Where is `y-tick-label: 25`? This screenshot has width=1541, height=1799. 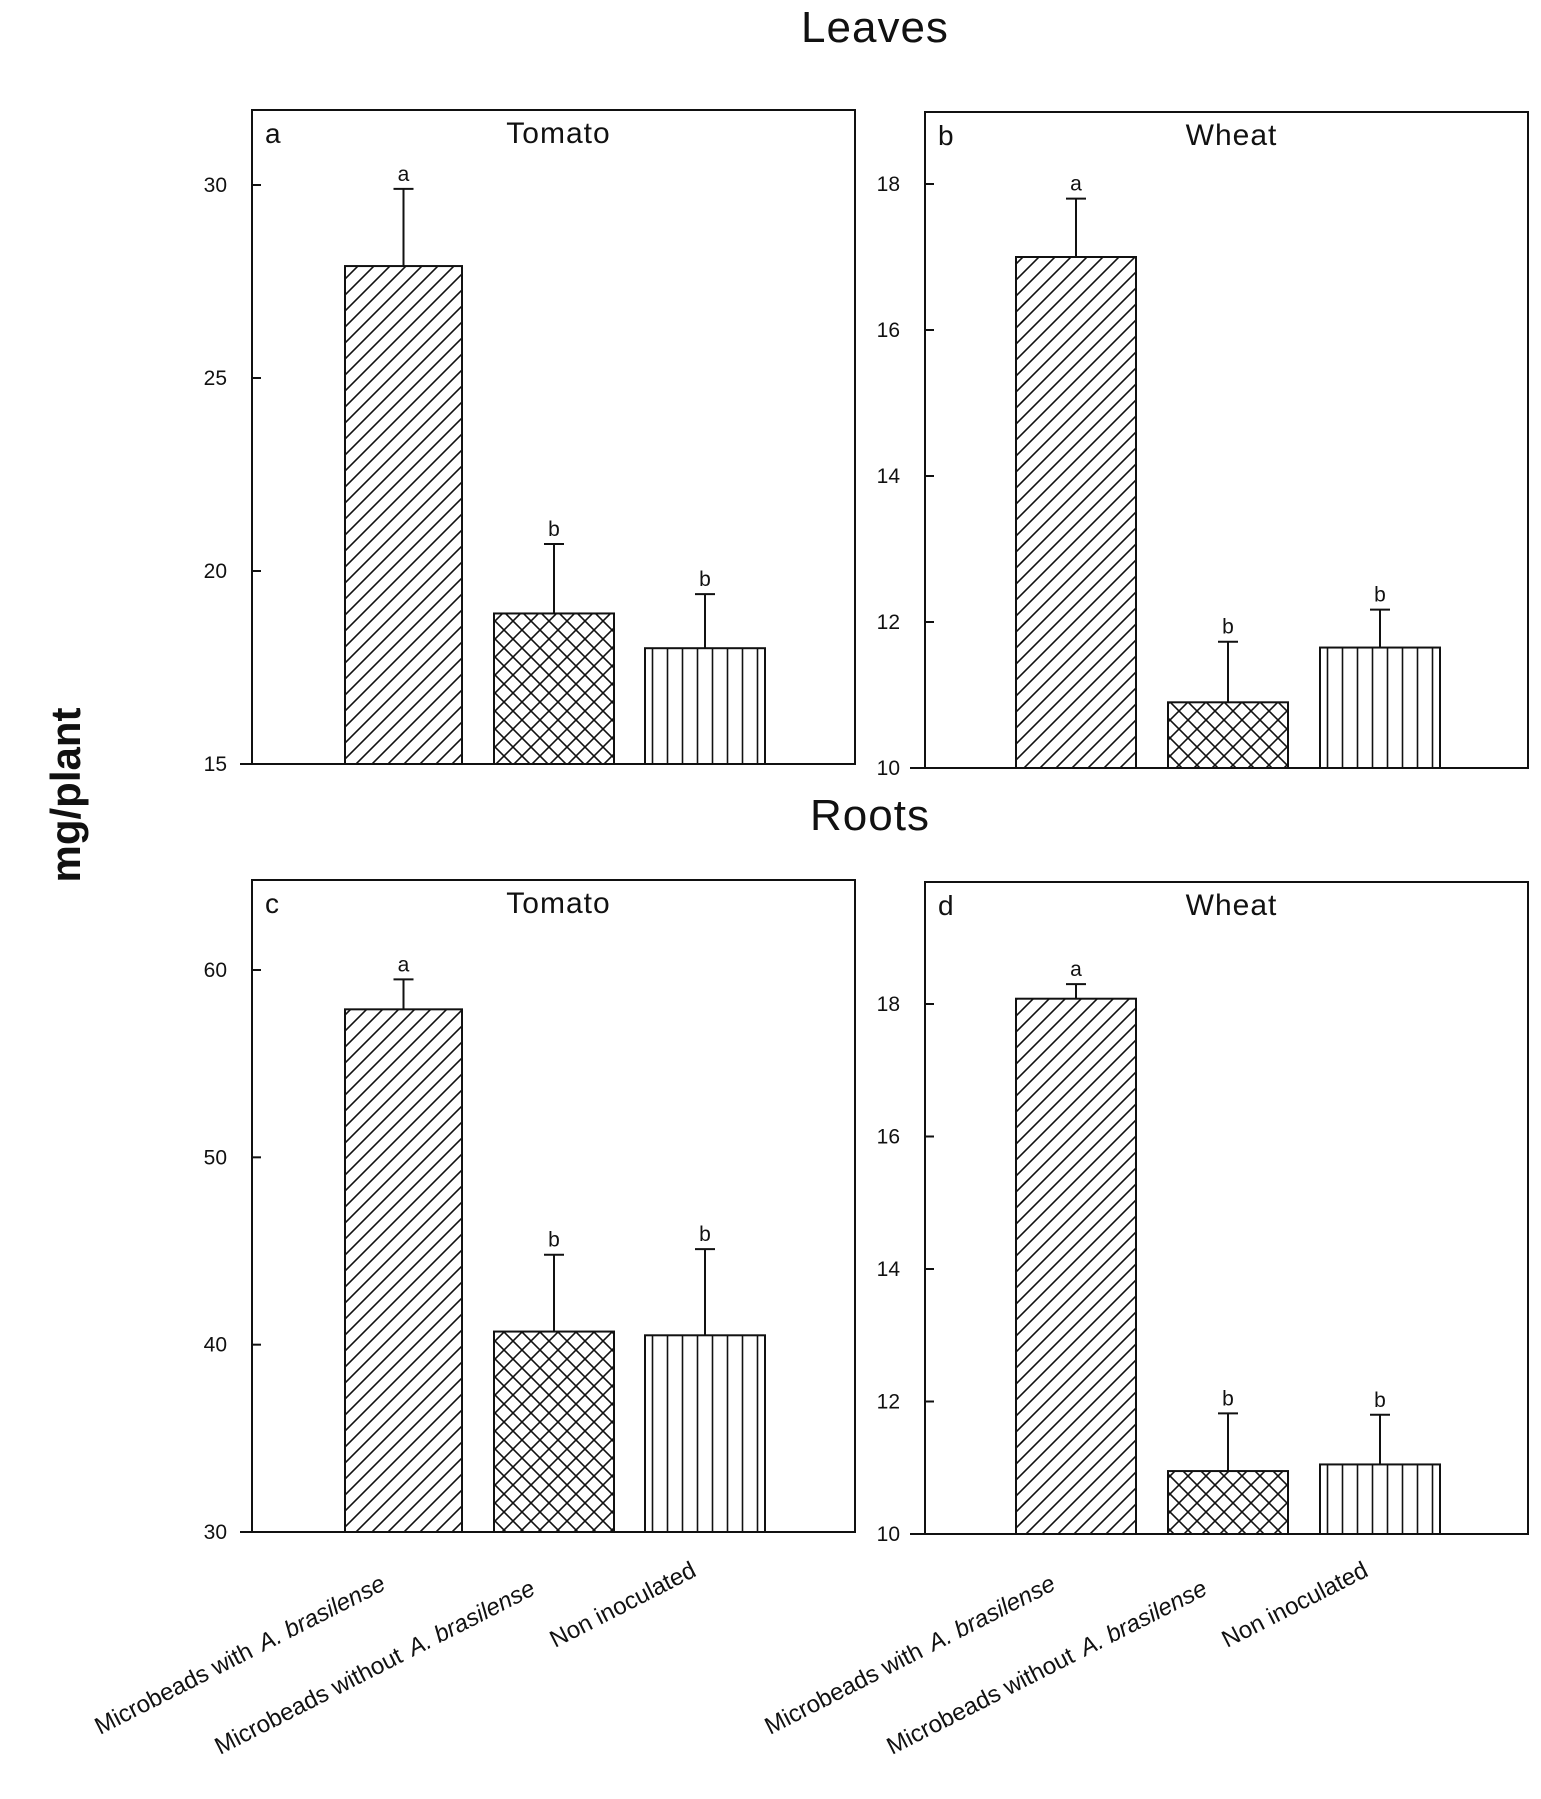 y-tick-label: 25 is located at coordinates (215, 378).